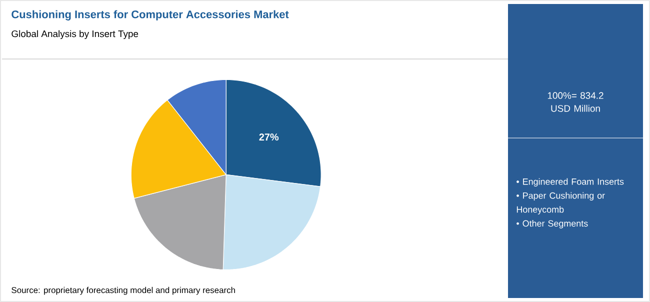 This screenshot has width=650, height=302. I want to click on text: • Engineered Foam Inserts, so click(570, 182).